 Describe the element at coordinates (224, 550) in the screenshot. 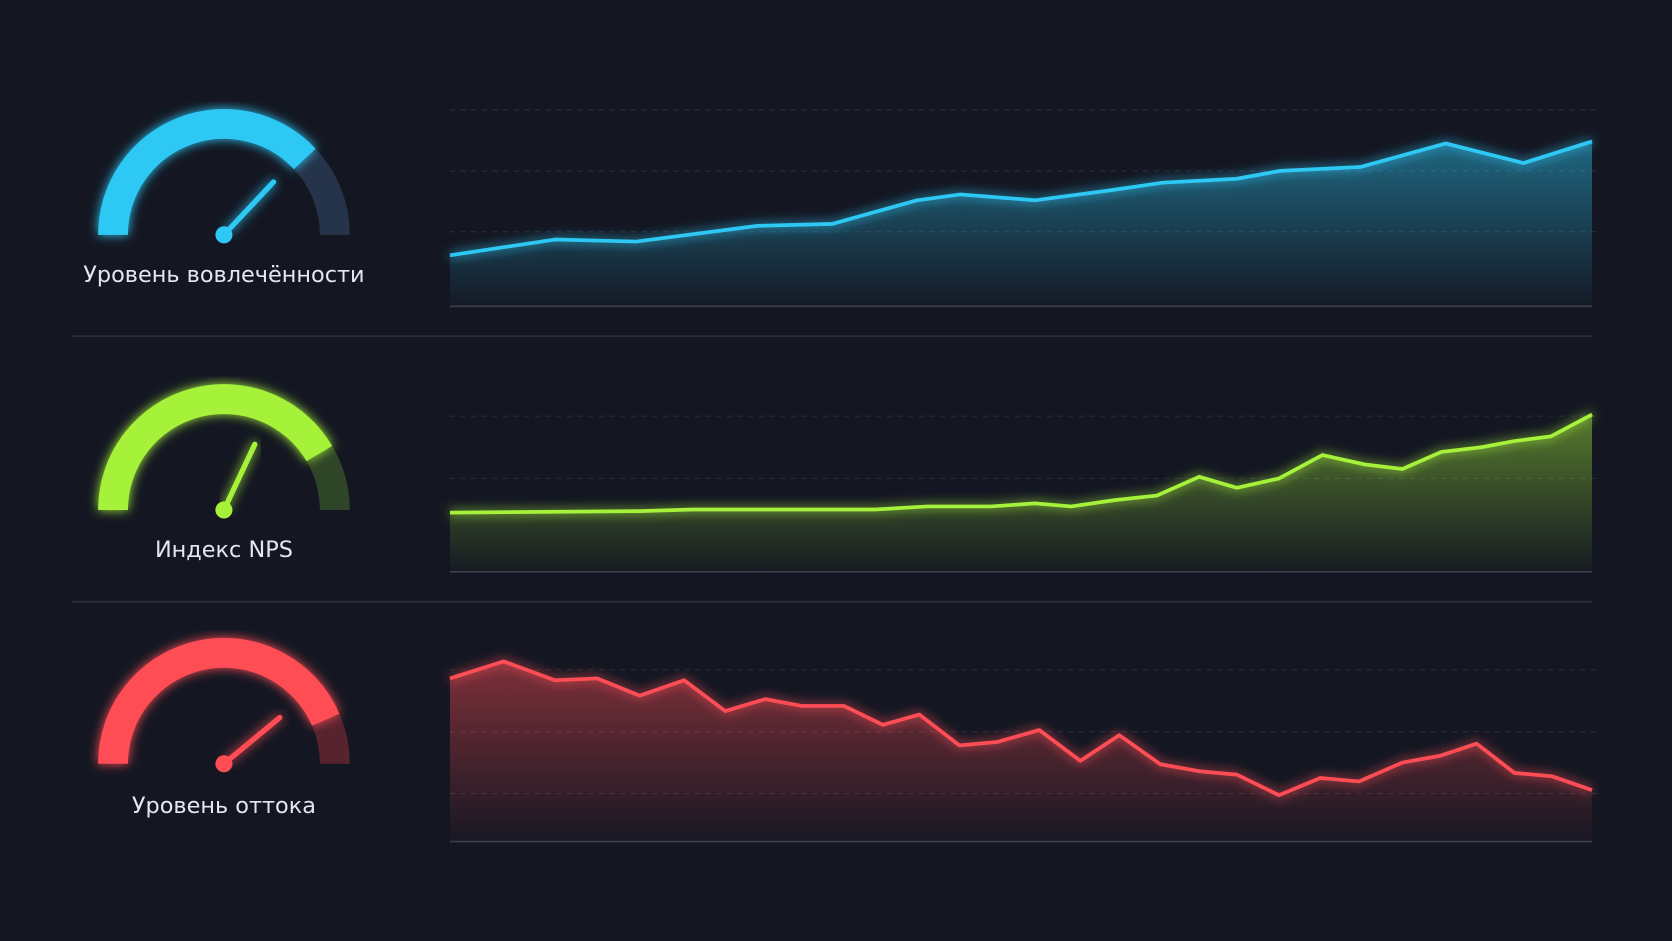

I see `gauge-label: Индекс NPS` at that location.